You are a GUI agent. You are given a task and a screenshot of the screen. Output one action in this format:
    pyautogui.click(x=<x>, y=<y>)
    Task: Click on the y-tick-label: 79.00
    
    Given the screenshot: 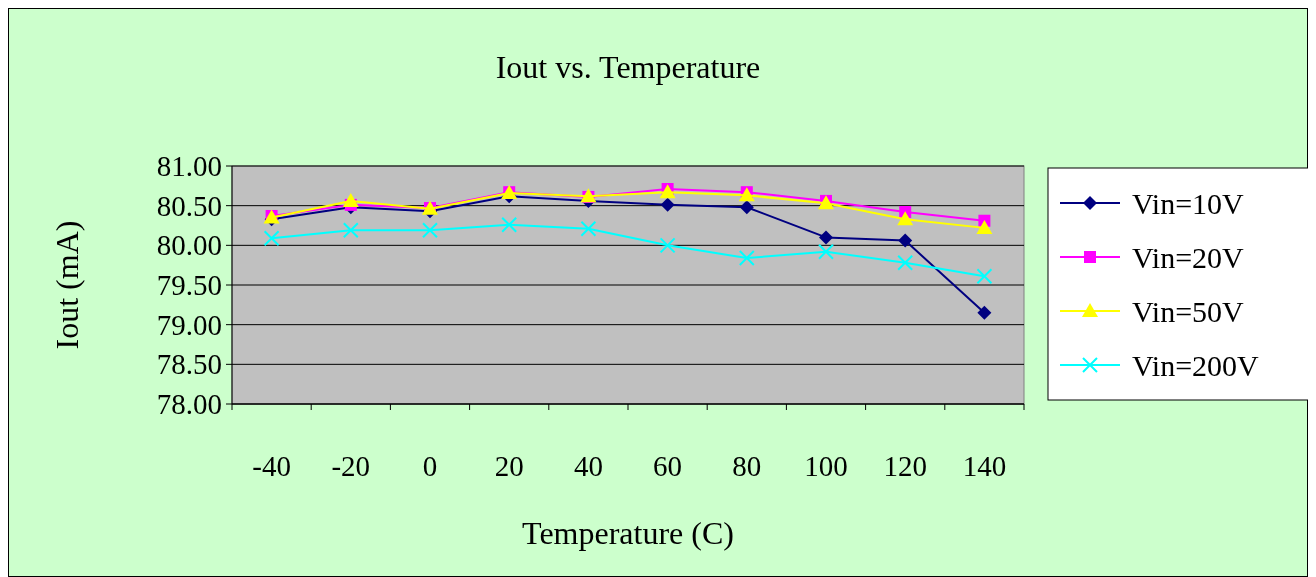 What is the action you would take?
    pyautogui.click(x=189, y=324)
    